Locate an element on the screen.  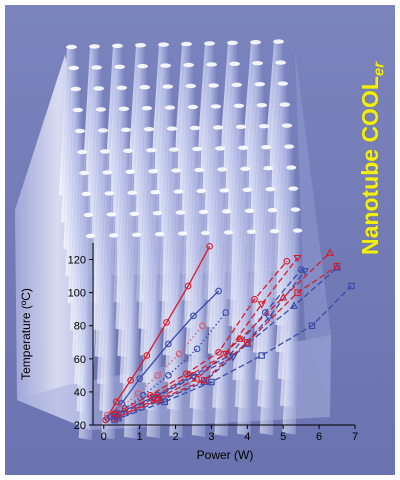
x-tick-label: 1 is located at coordinates (140, 437).